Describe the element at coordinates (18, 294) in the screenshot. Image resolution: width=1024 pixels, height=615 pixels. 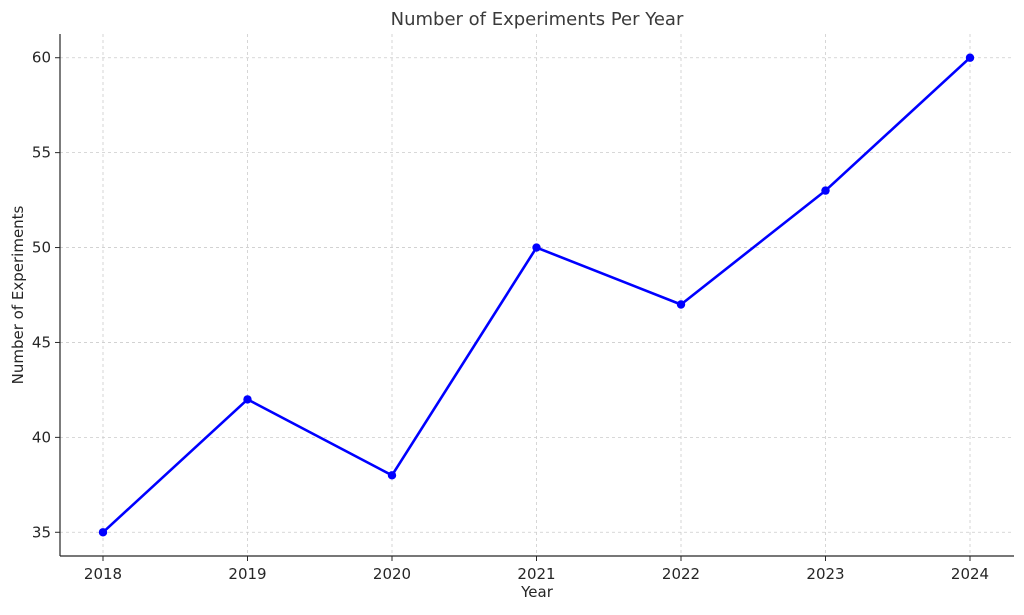
I see `y-axis-label: Number of Experiments` at that location.